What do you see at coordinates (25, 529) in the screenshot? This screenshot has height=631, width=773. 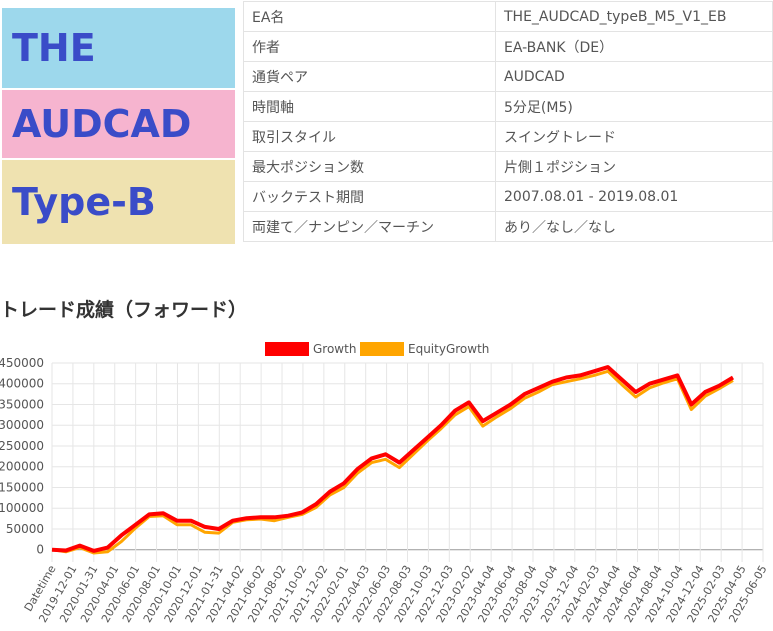 I see `y-tick-label: 50000` at bounding box center [25, 529].